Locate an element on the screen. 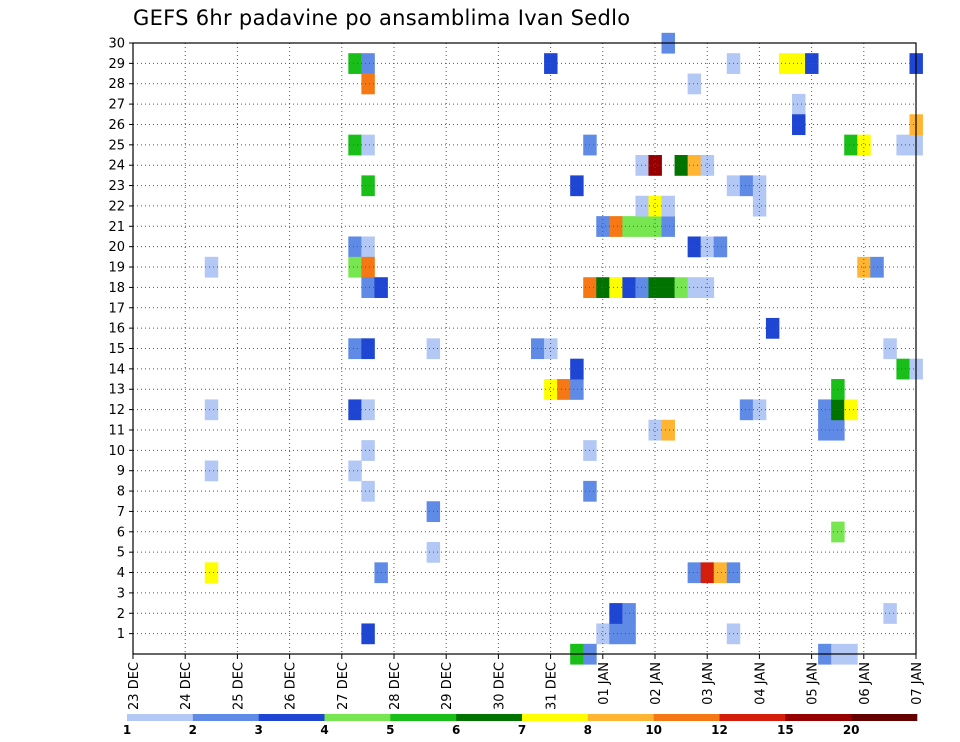 The height and width of the screenshot is (742, 960). y-tick-label: 25 is located at coordinates (116, 145).